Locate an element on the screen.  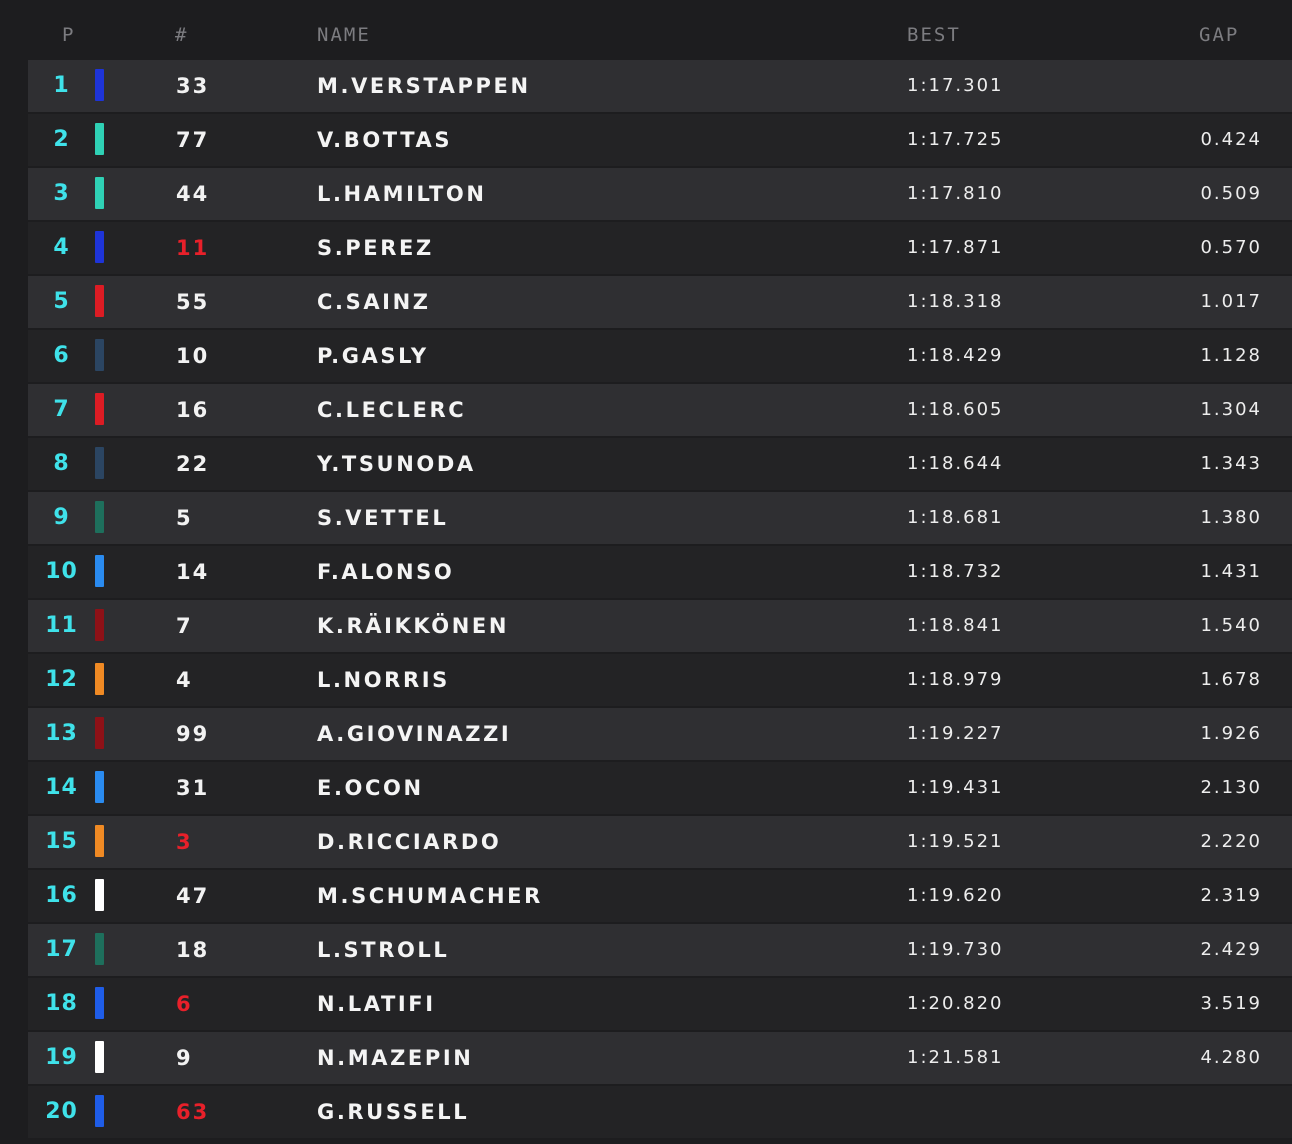
position-cell: 16 is located at coordinates (61, 895).